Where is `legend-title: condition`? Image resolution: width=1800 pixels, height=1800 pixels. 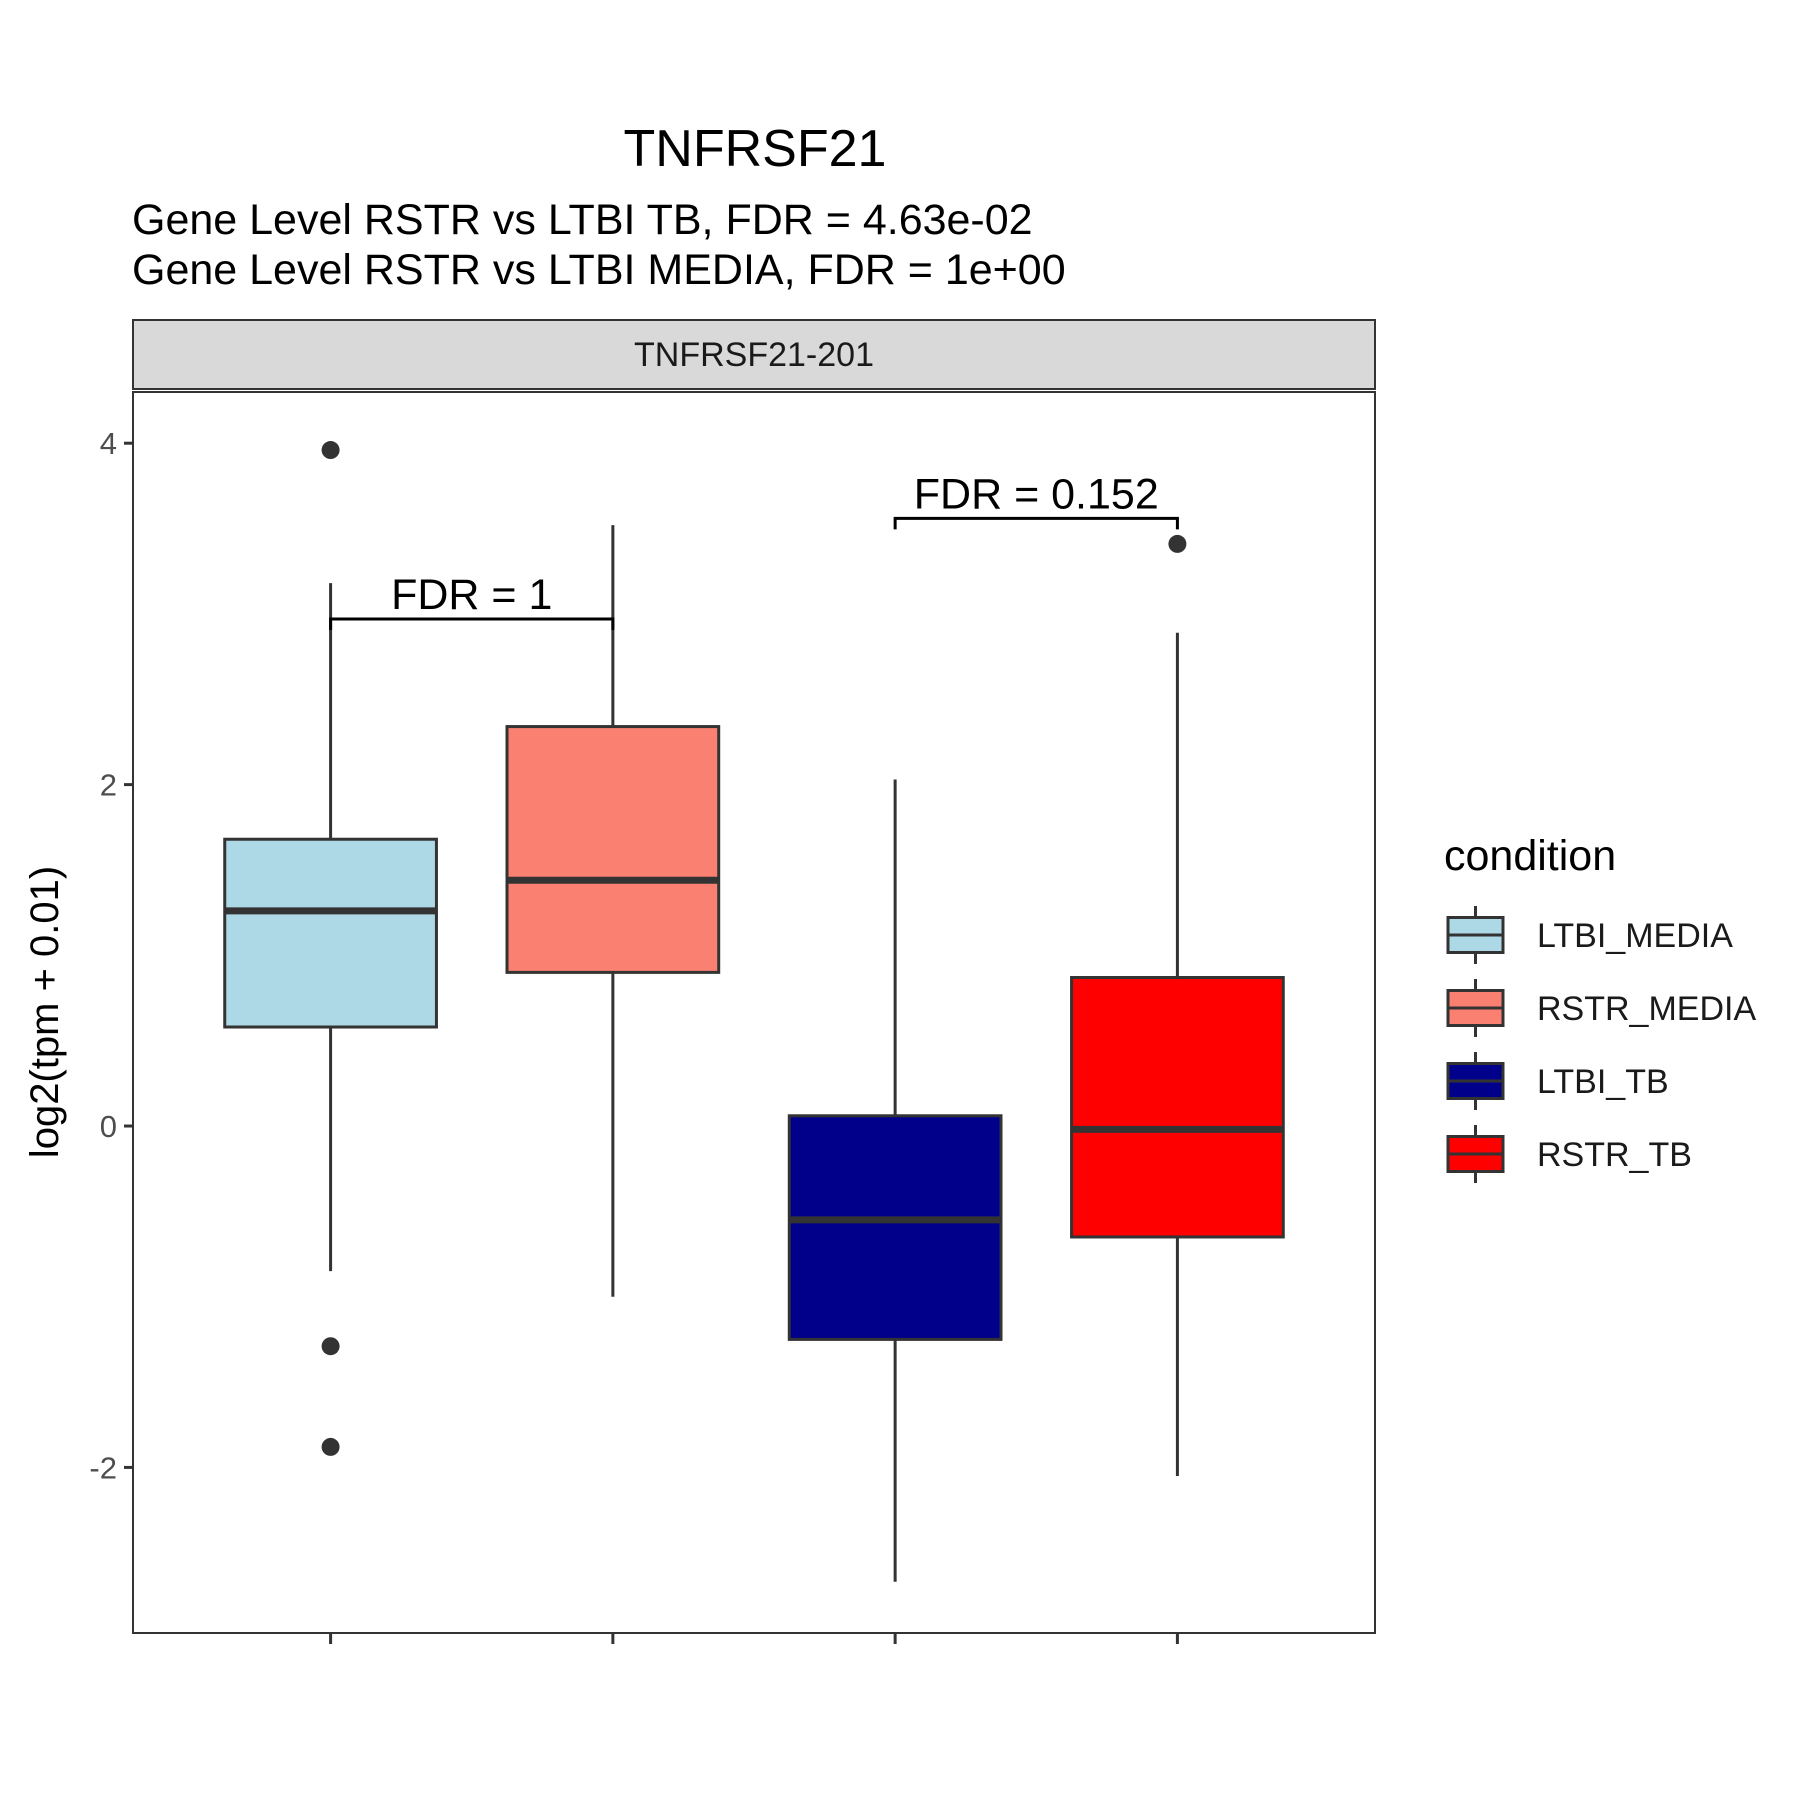 legend-title: condition is located at coordinates (1530, 856).